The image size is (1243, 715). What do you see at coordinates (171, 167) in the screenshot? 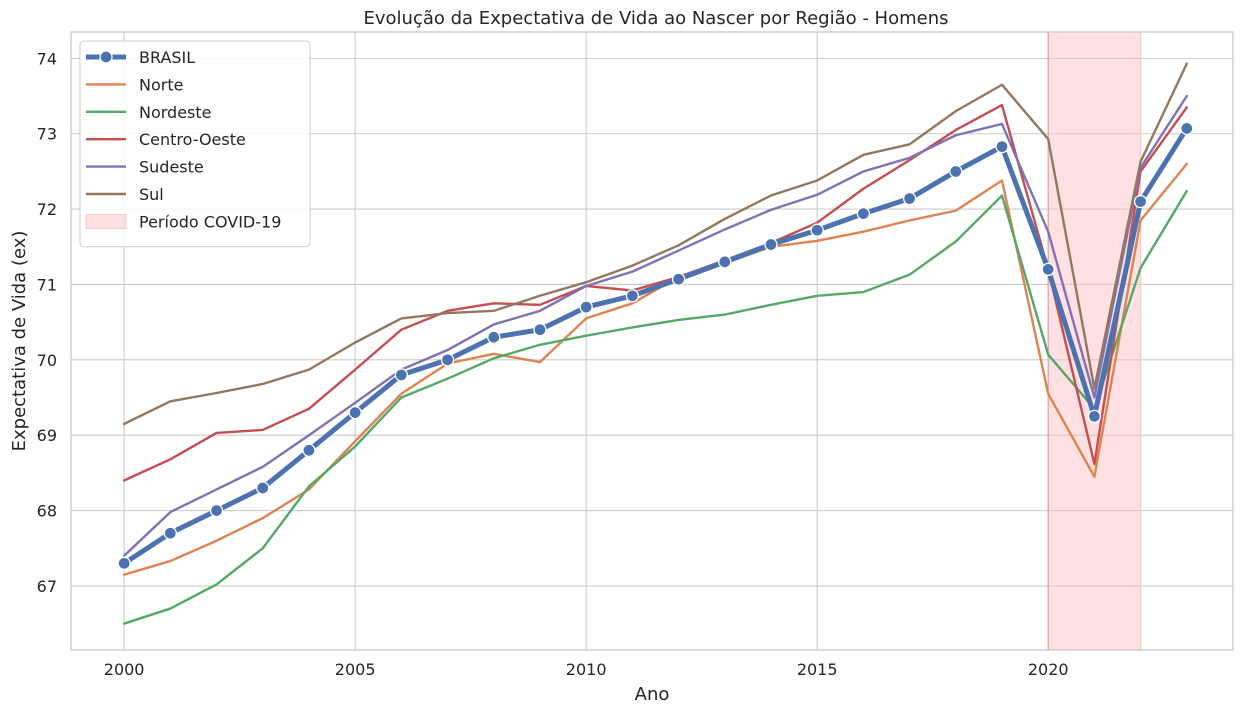
I see `legend-label: Sudeste` at bounding box center [171, 167].